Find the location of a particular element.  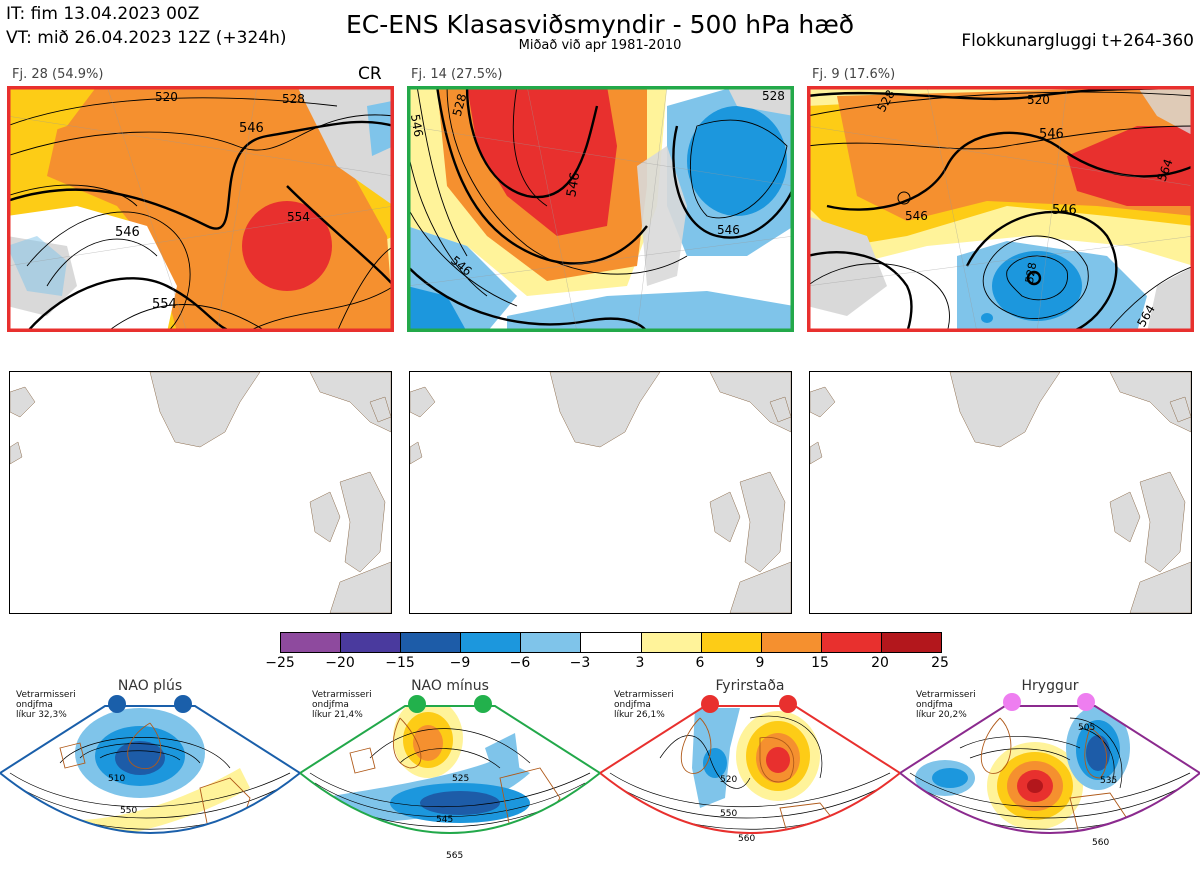

regime-ridge-svg: 505 535 560 is located at coordinates (1049, 770).